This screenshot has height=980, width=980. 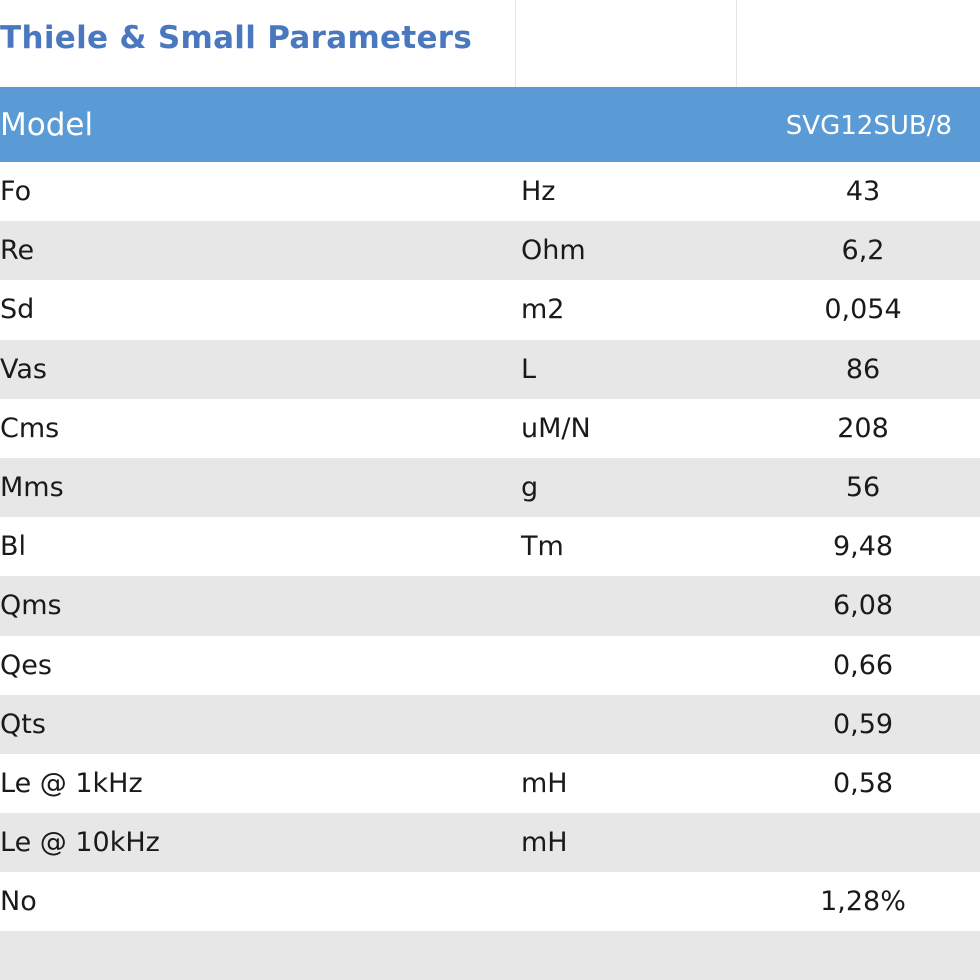 I want to click on header-model-name: SVG12SUB/8, so click(x=868, y=126).